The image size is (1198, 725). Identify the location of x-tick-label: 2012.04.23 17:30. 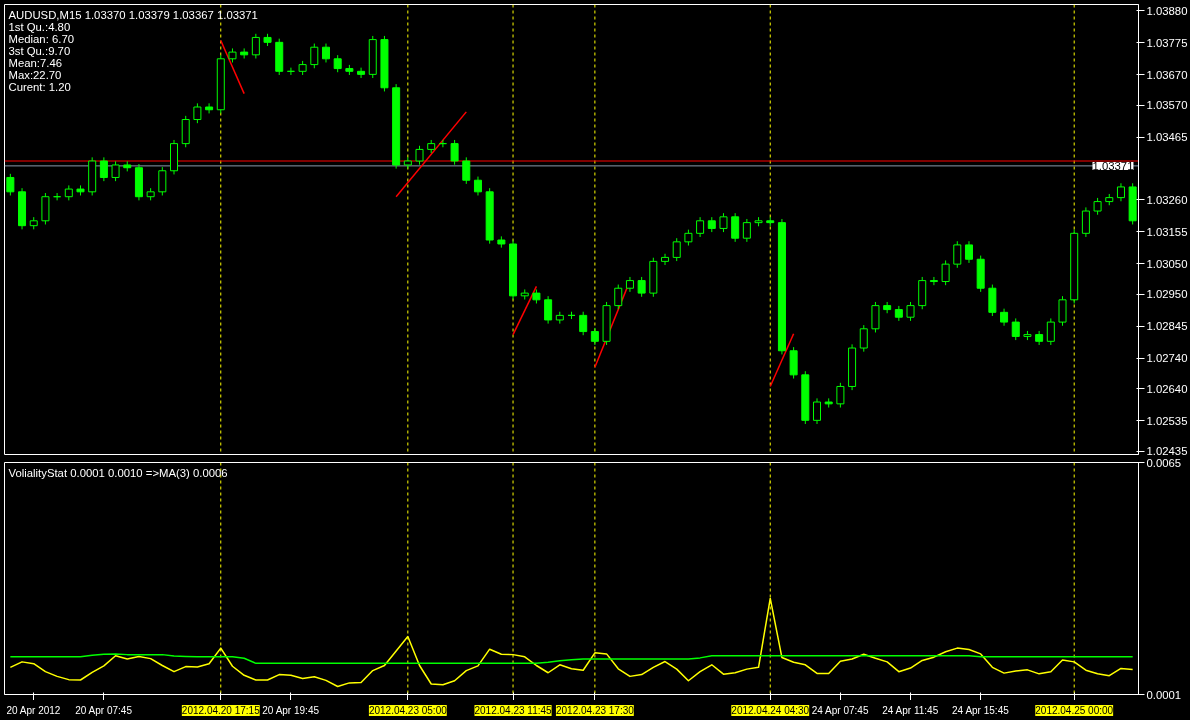
(595, 710).